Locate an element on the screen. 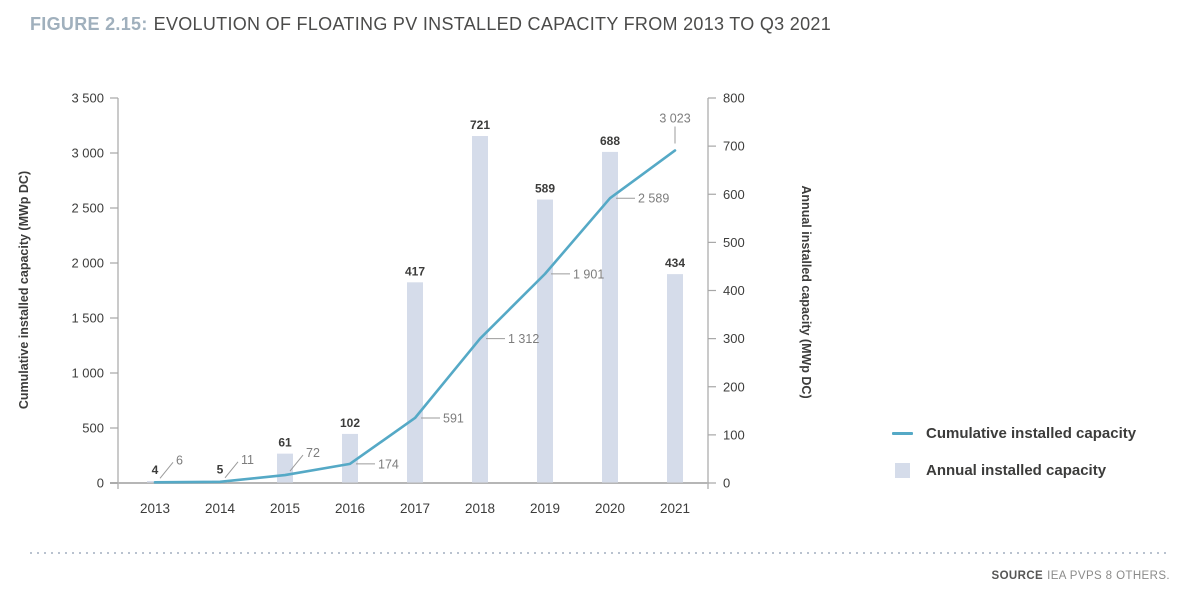  left-tick-label: 1 500 is located at coordinates (87, 318).